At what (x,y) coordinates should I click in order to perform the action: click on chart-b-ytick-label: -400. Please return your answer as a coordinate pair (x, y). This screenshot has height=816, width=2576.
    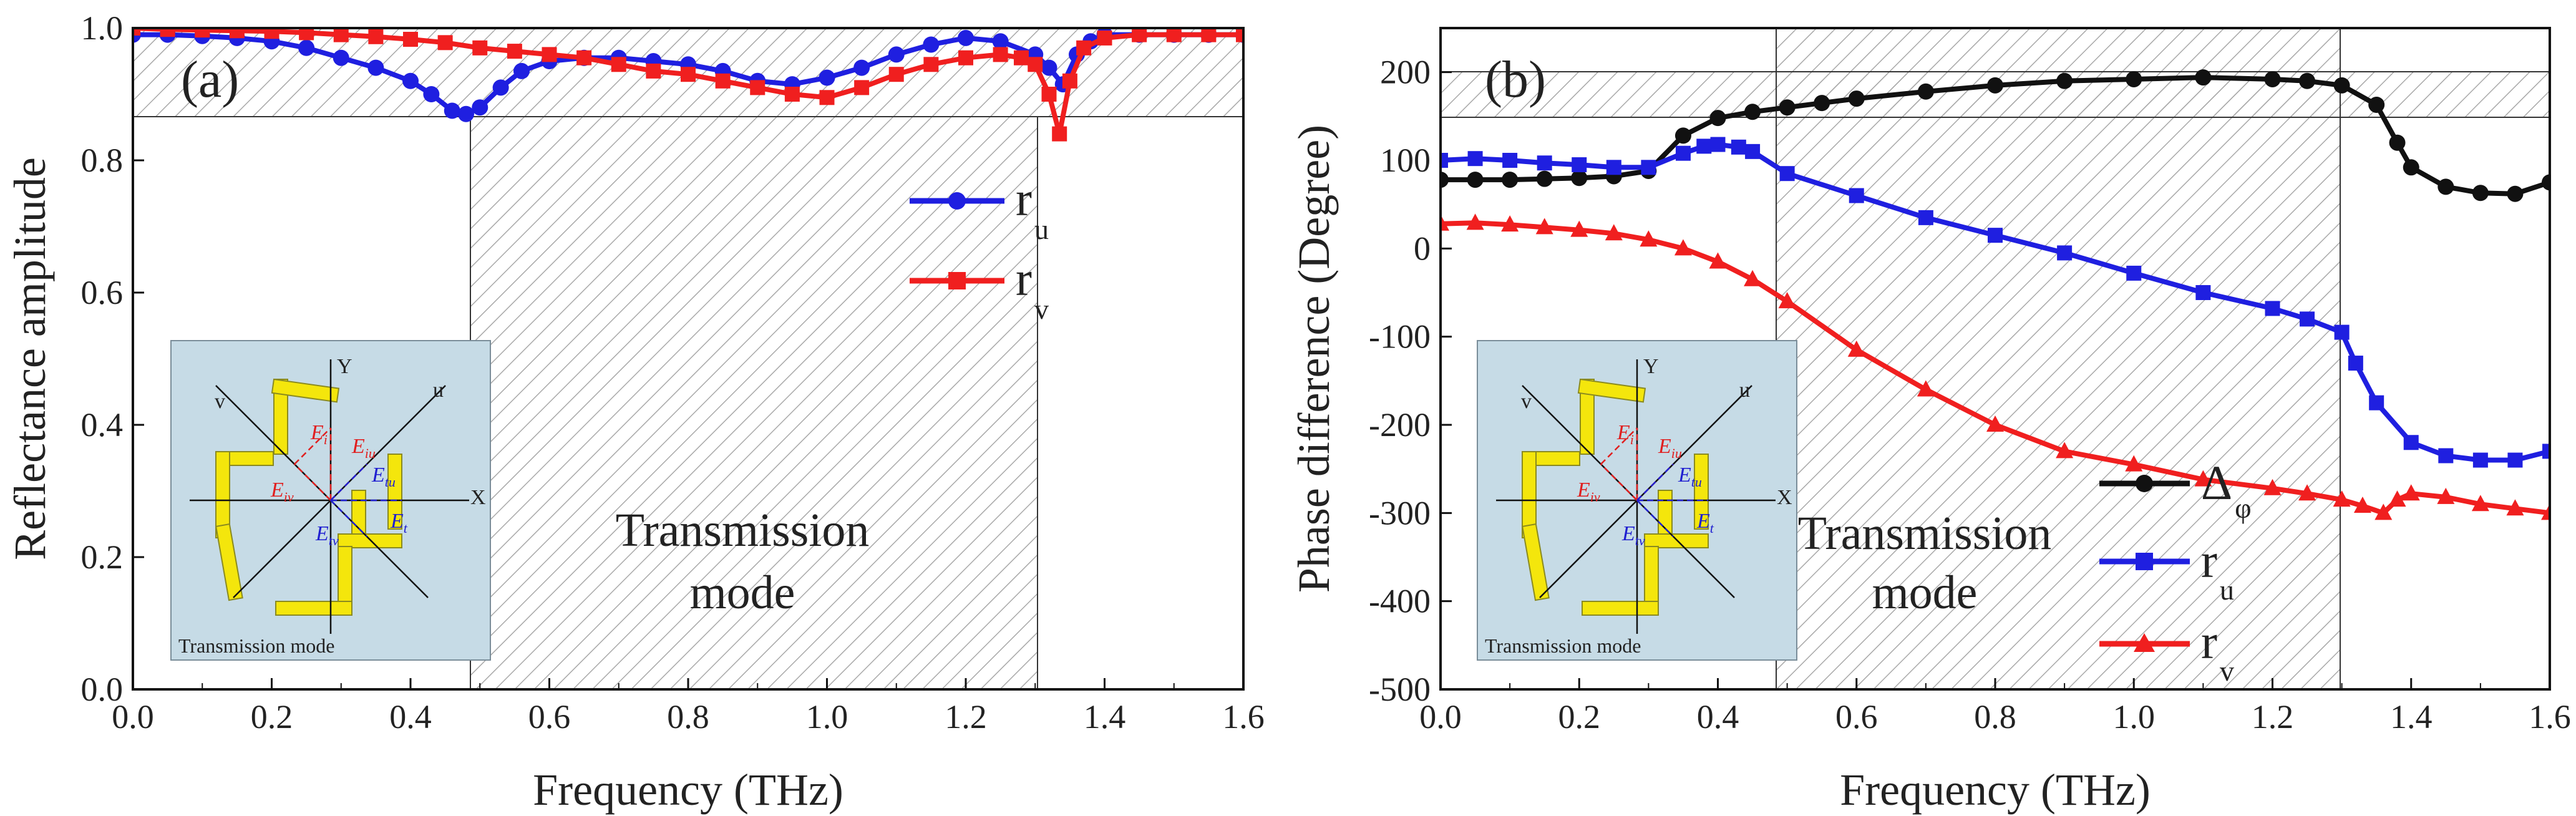
    Looking at the image, I should click on (1400, 602).